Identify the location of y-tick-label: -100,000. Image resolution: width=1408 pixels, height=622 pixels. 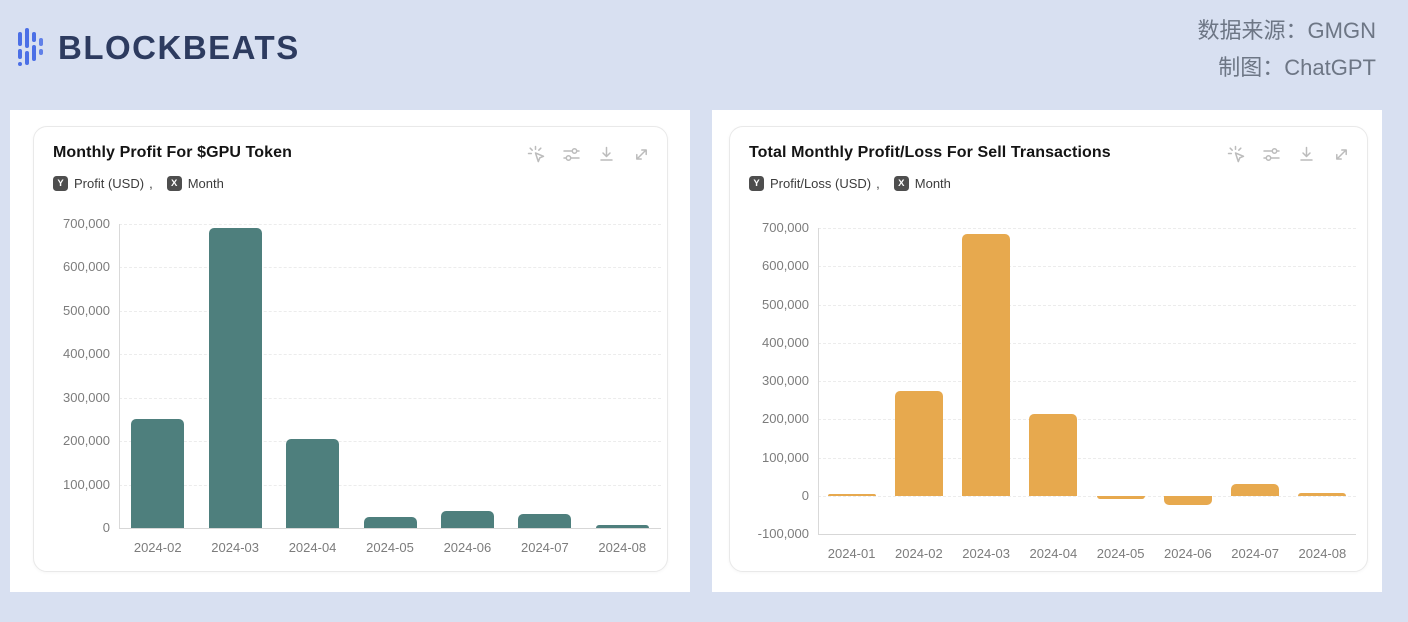
(783, 533).